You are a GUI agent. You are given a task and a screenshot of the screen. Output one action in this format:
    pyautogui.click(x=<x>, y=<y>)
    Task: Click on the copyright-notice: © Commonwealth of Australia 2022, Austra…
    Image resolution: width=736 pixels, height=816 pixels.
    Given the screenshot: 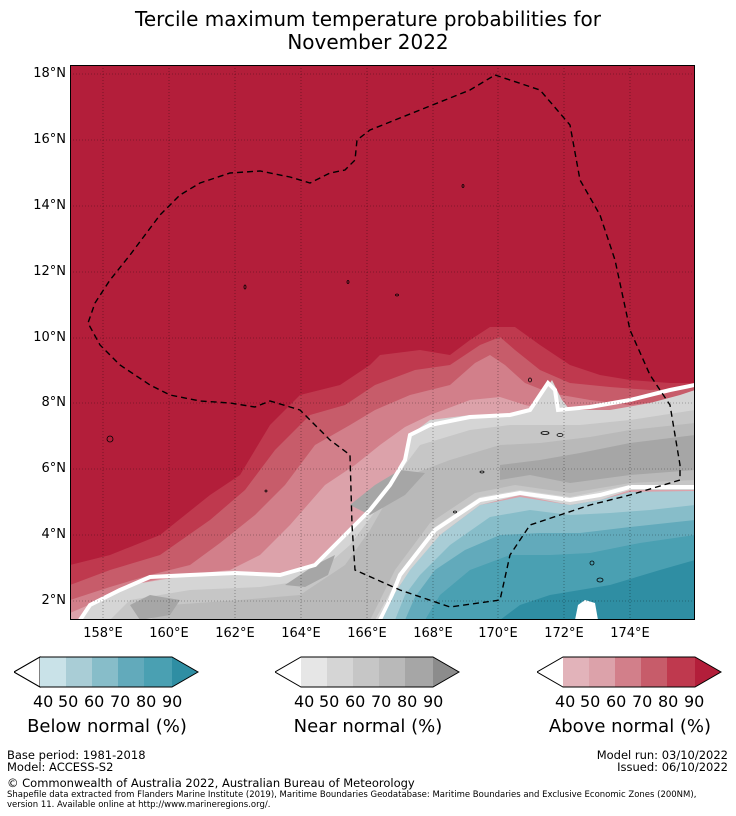 What is the action you would take?
    pyautogui.click(x=211, y=783)
    